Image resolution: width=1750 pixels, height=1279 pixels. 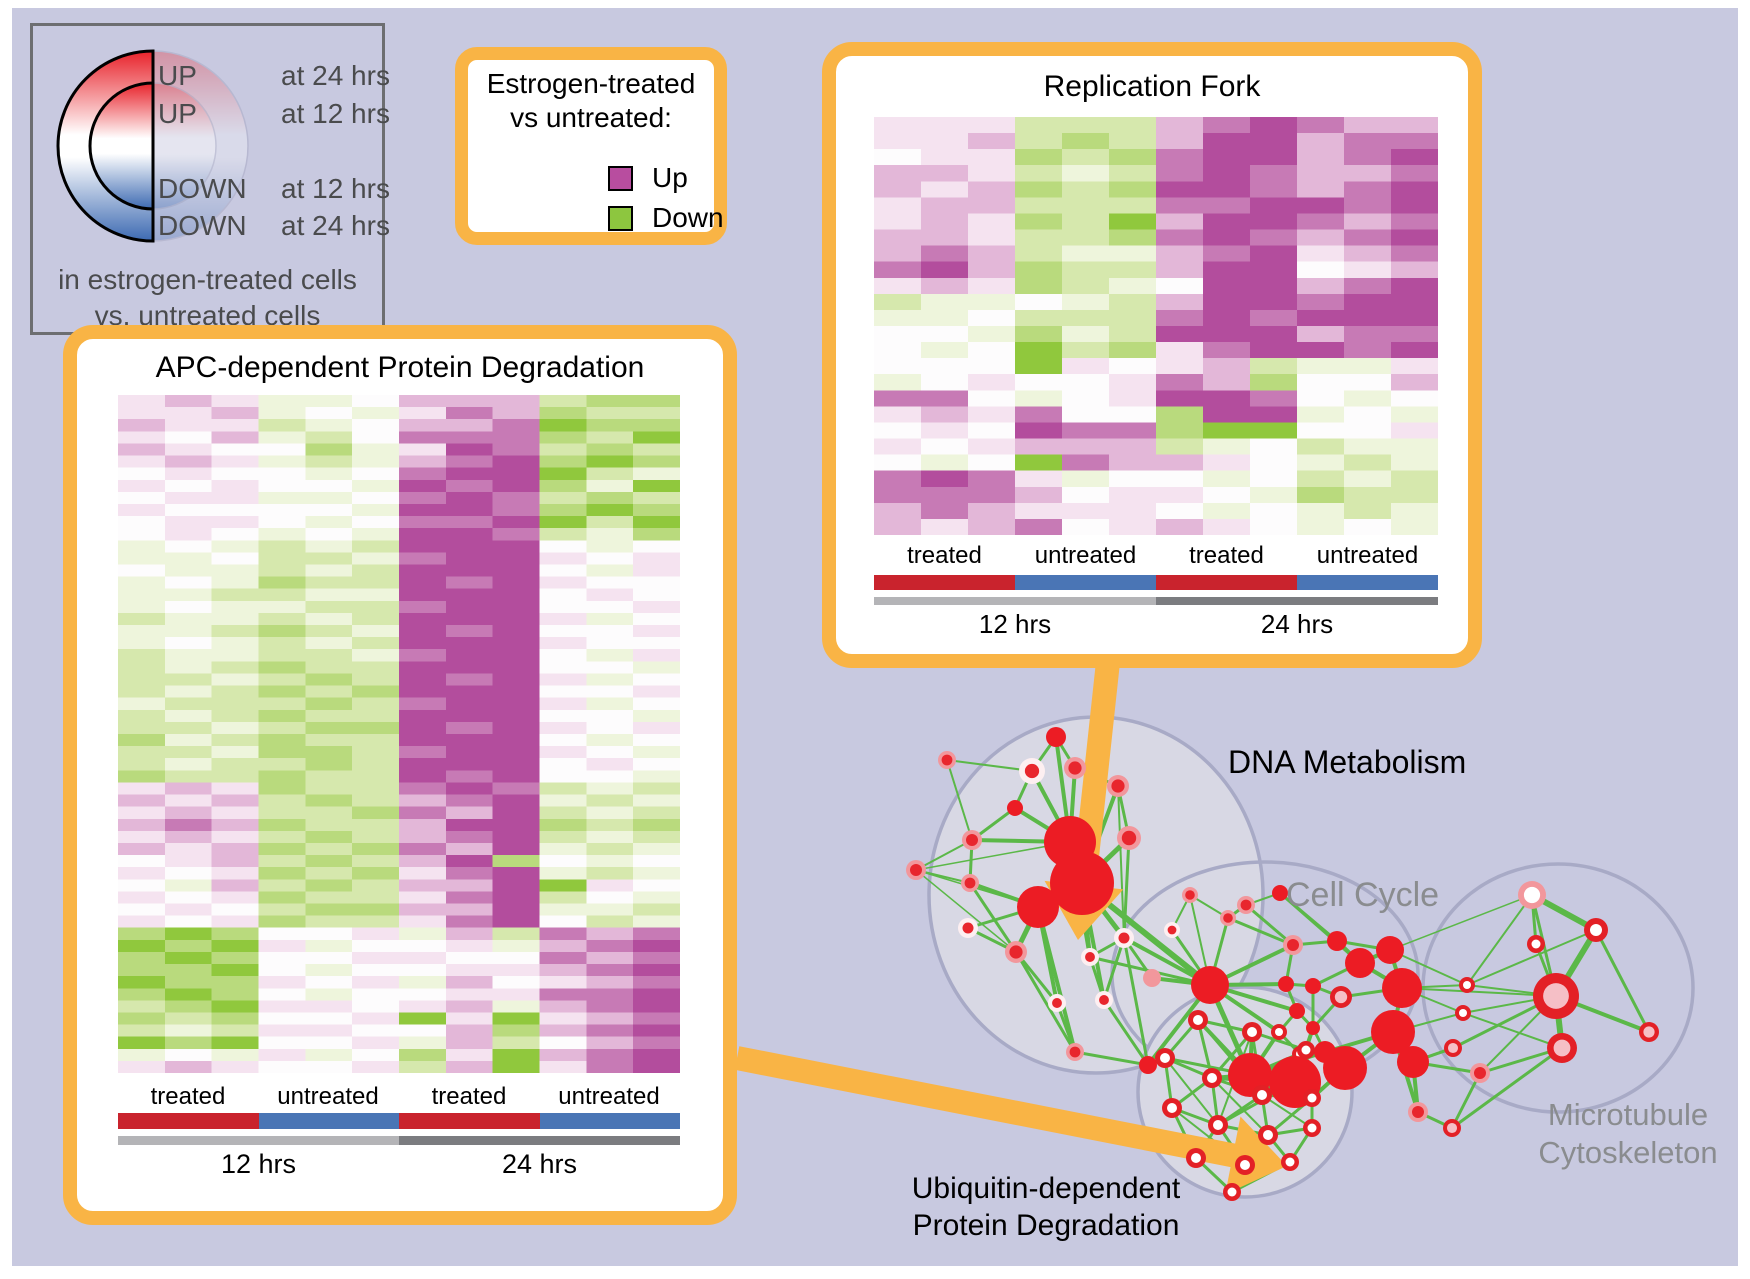 I want to click on ubiquitin-cluster, so click(x=1245, y=1092).